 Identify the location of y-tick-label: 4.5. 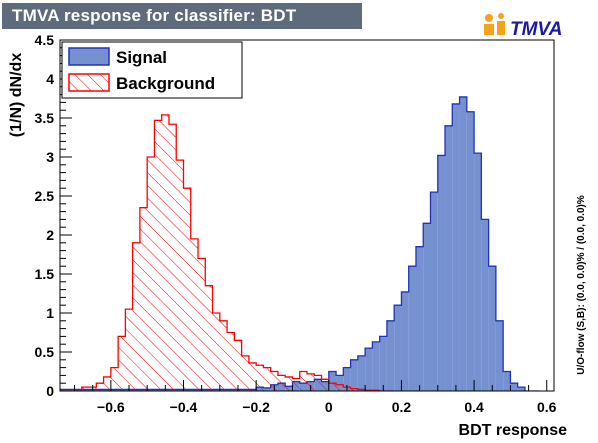
(45, 40).